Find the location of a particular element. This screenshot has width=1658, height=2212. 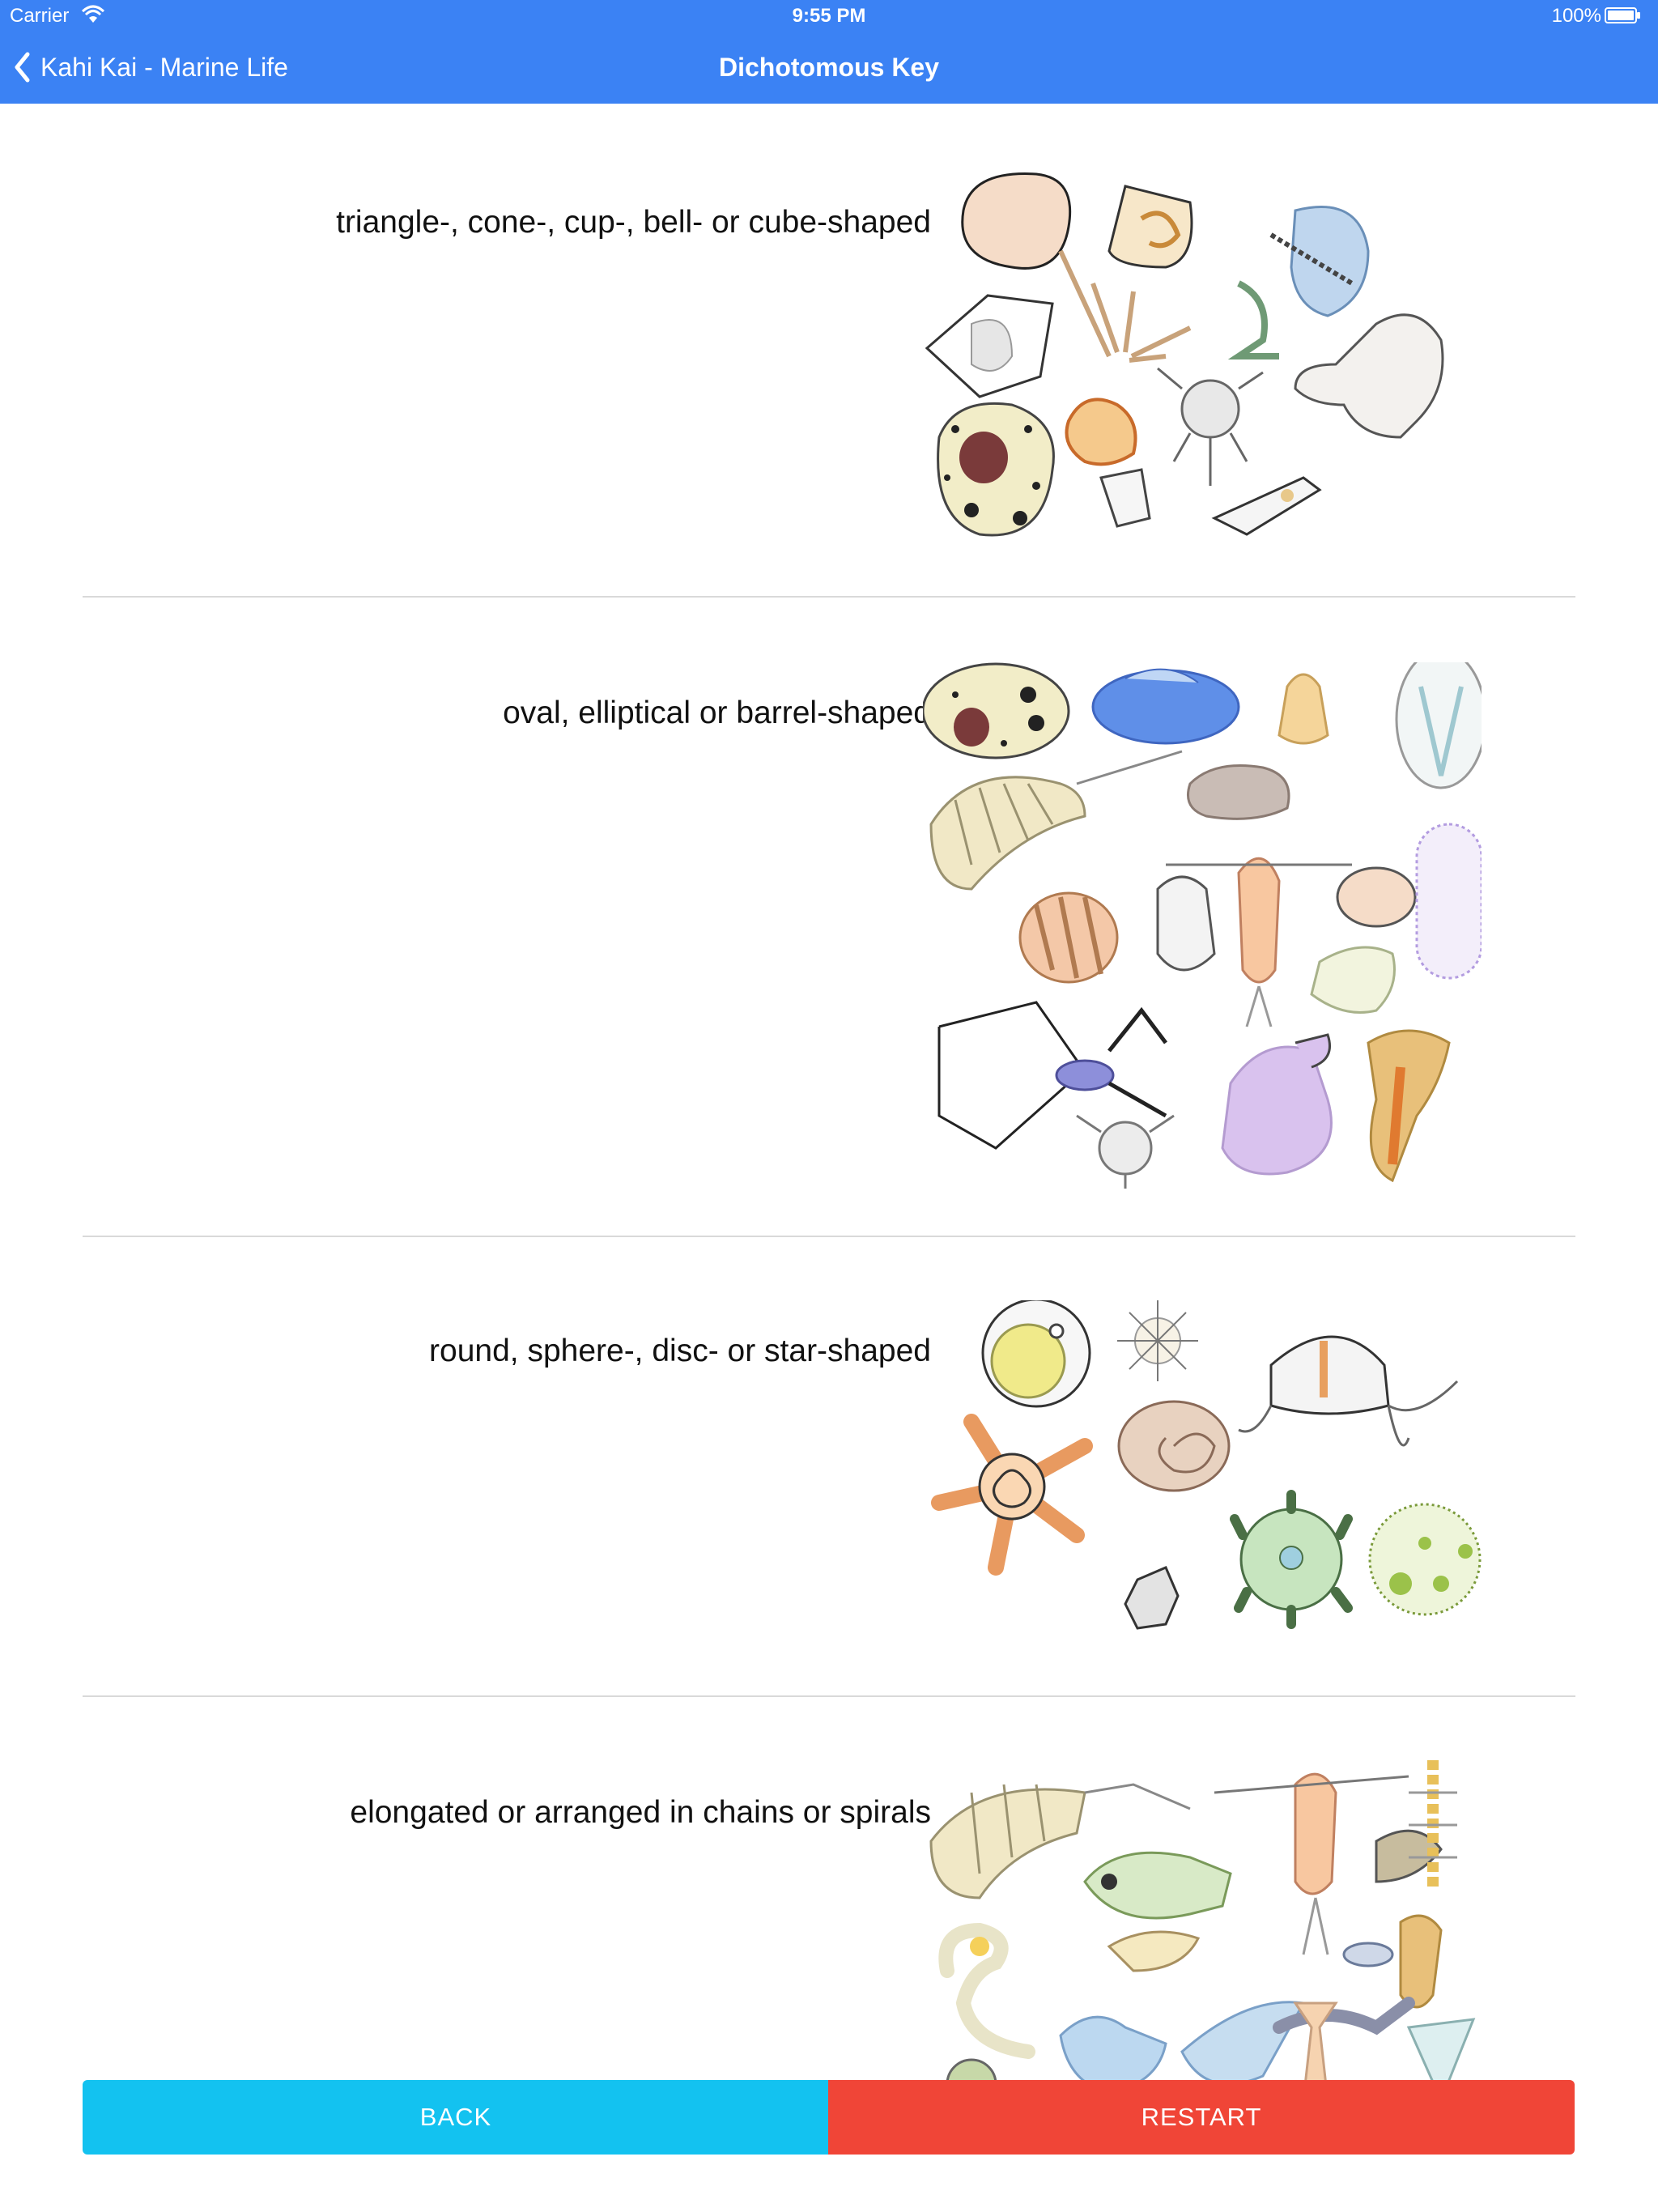

carrier-label: Carrier is located at coordinates (40, 16).